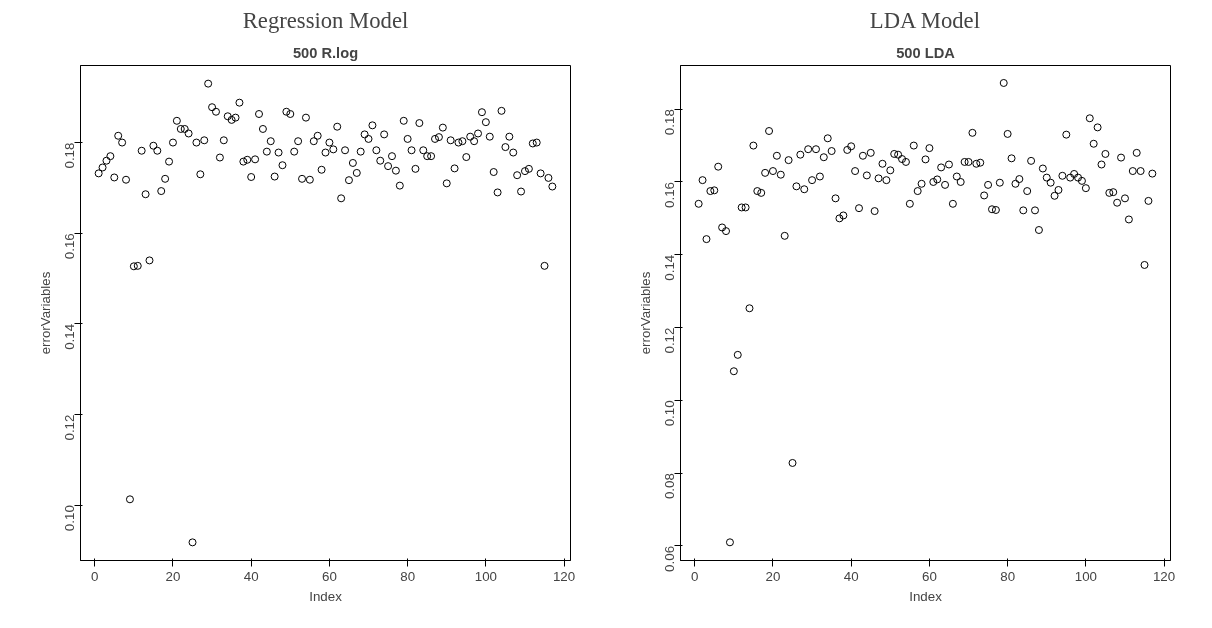 The height and width of the screenshot is (628, 1212). Describe the element at coordinates (669, 486) in the screenshot. I see `y-tick-label: 0.08` at that location.